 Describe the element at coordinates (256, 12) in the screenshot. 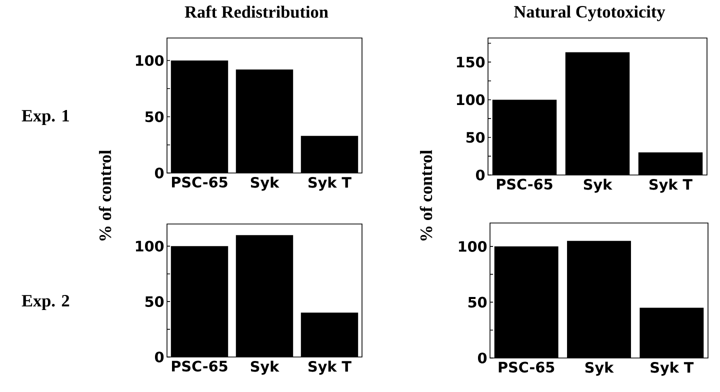

I see `chart-title: Raft Redistribution` at that location.